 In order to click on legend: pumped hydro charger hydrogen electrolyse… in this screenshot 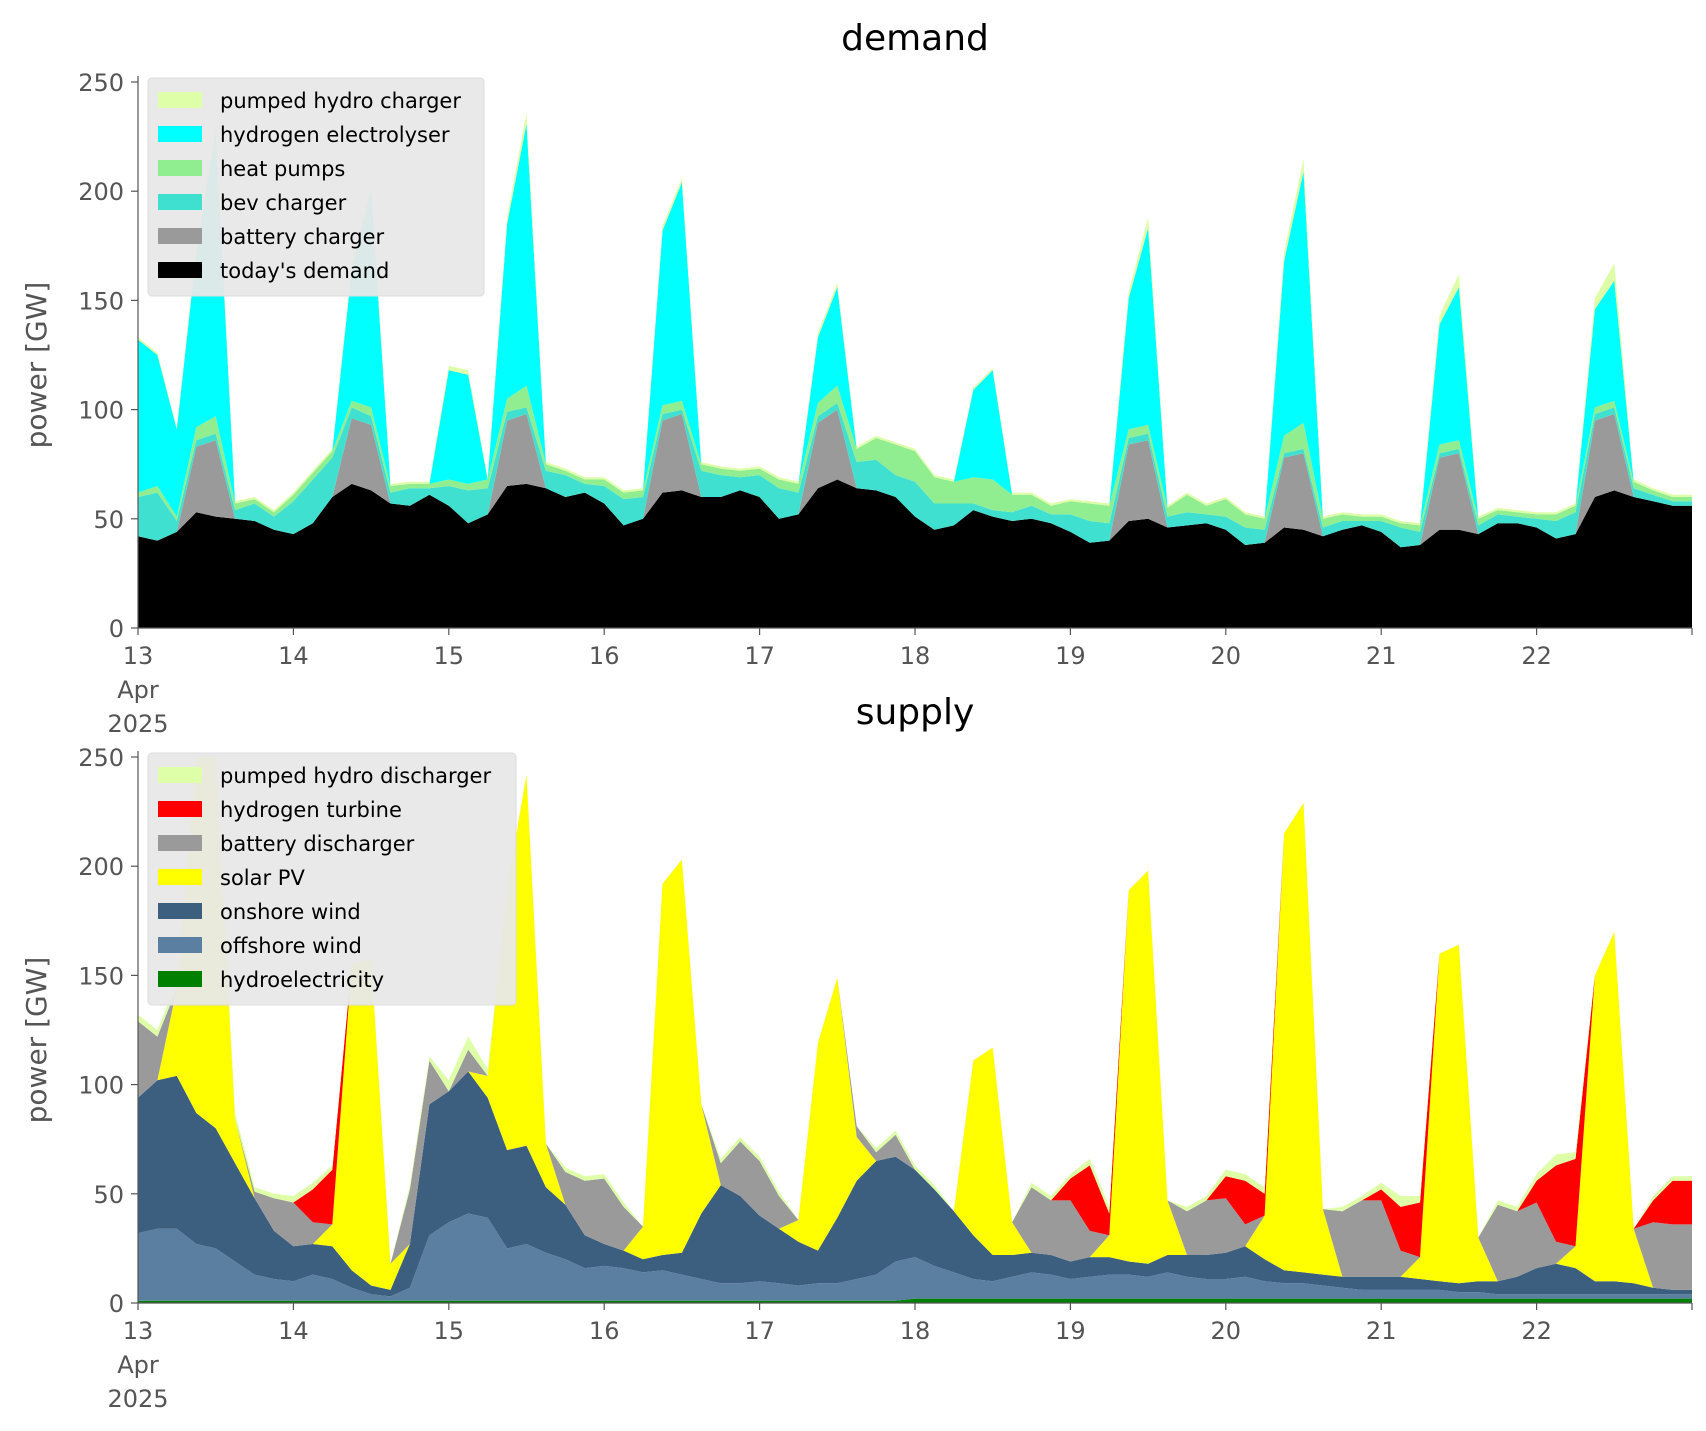, I will do `click(316, 187)`.